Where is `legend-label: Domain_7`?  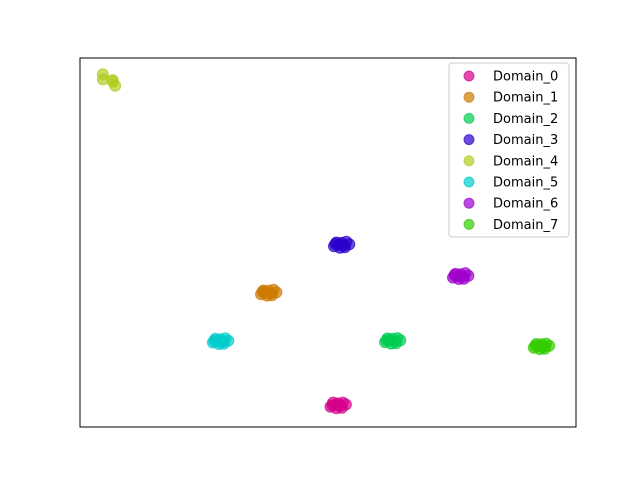
legend-label: Domain_7 is located at coordinates (525, 225).